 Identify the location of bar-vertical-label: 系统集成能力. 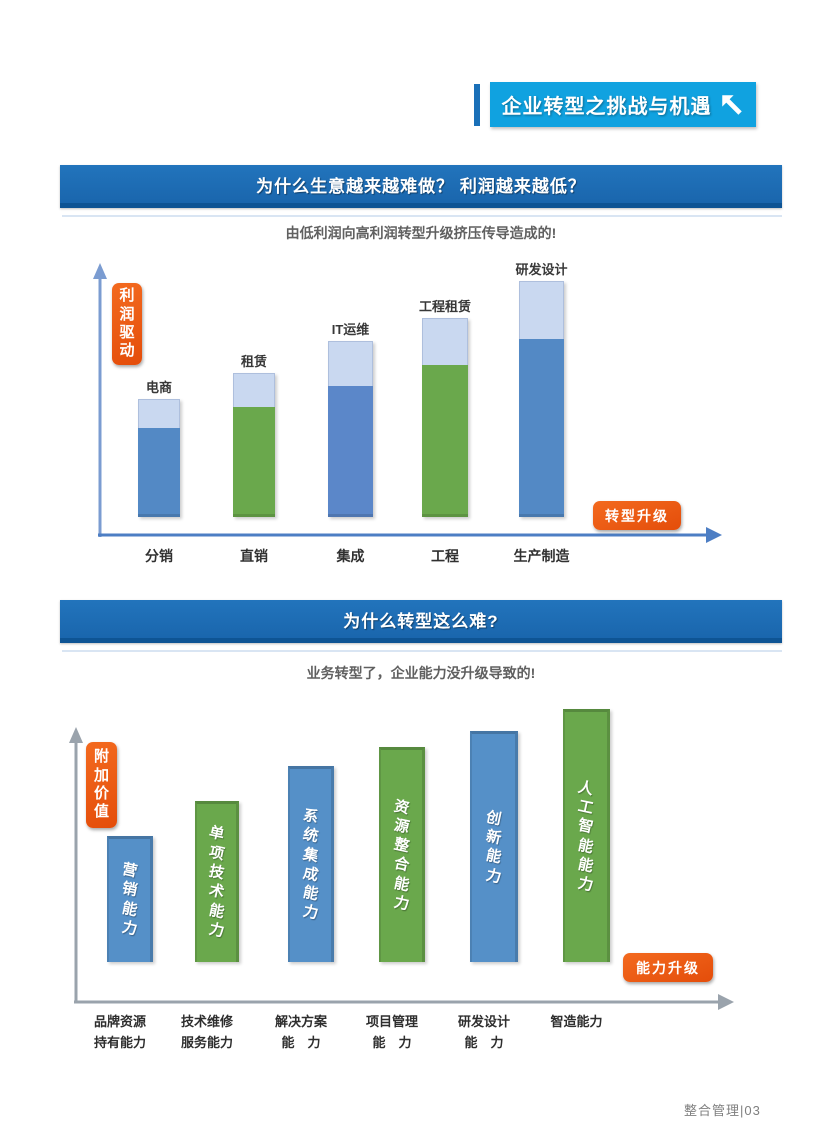
(310, 864).